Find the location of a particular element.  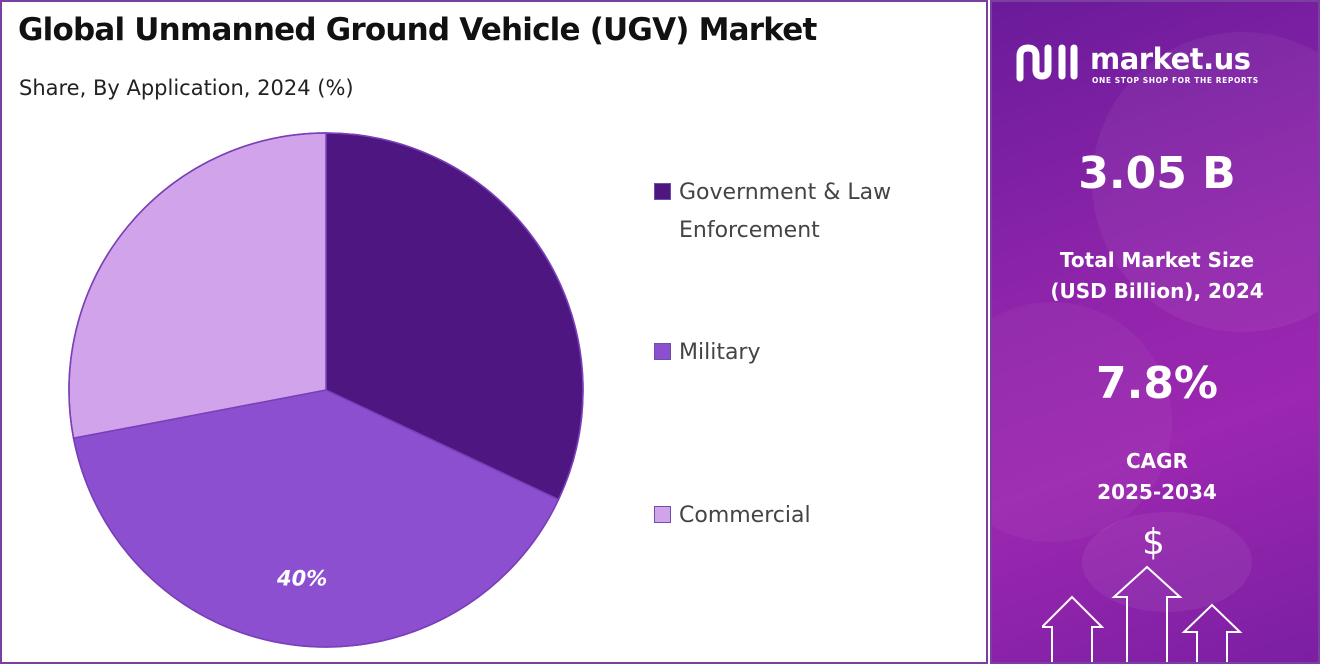

cagr-label-line1: CAGR is located at coordinates (1157, 461).